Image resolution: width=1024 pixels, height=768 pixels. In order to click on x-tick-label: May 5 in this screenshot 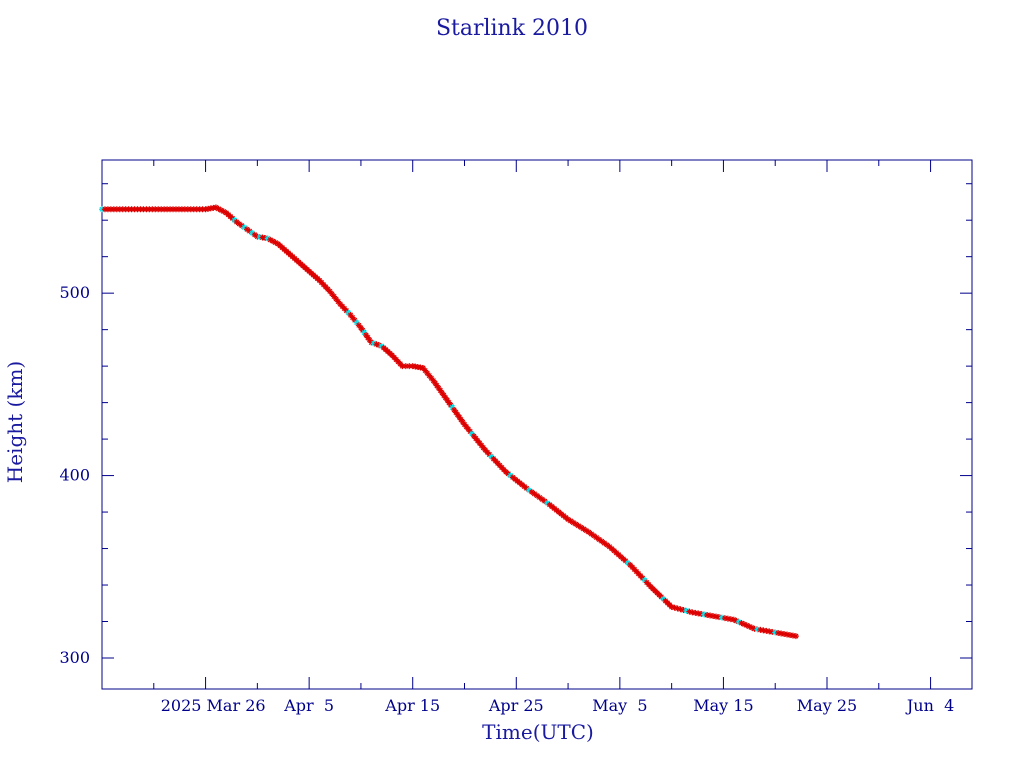, I will do `click(619, 705)`.